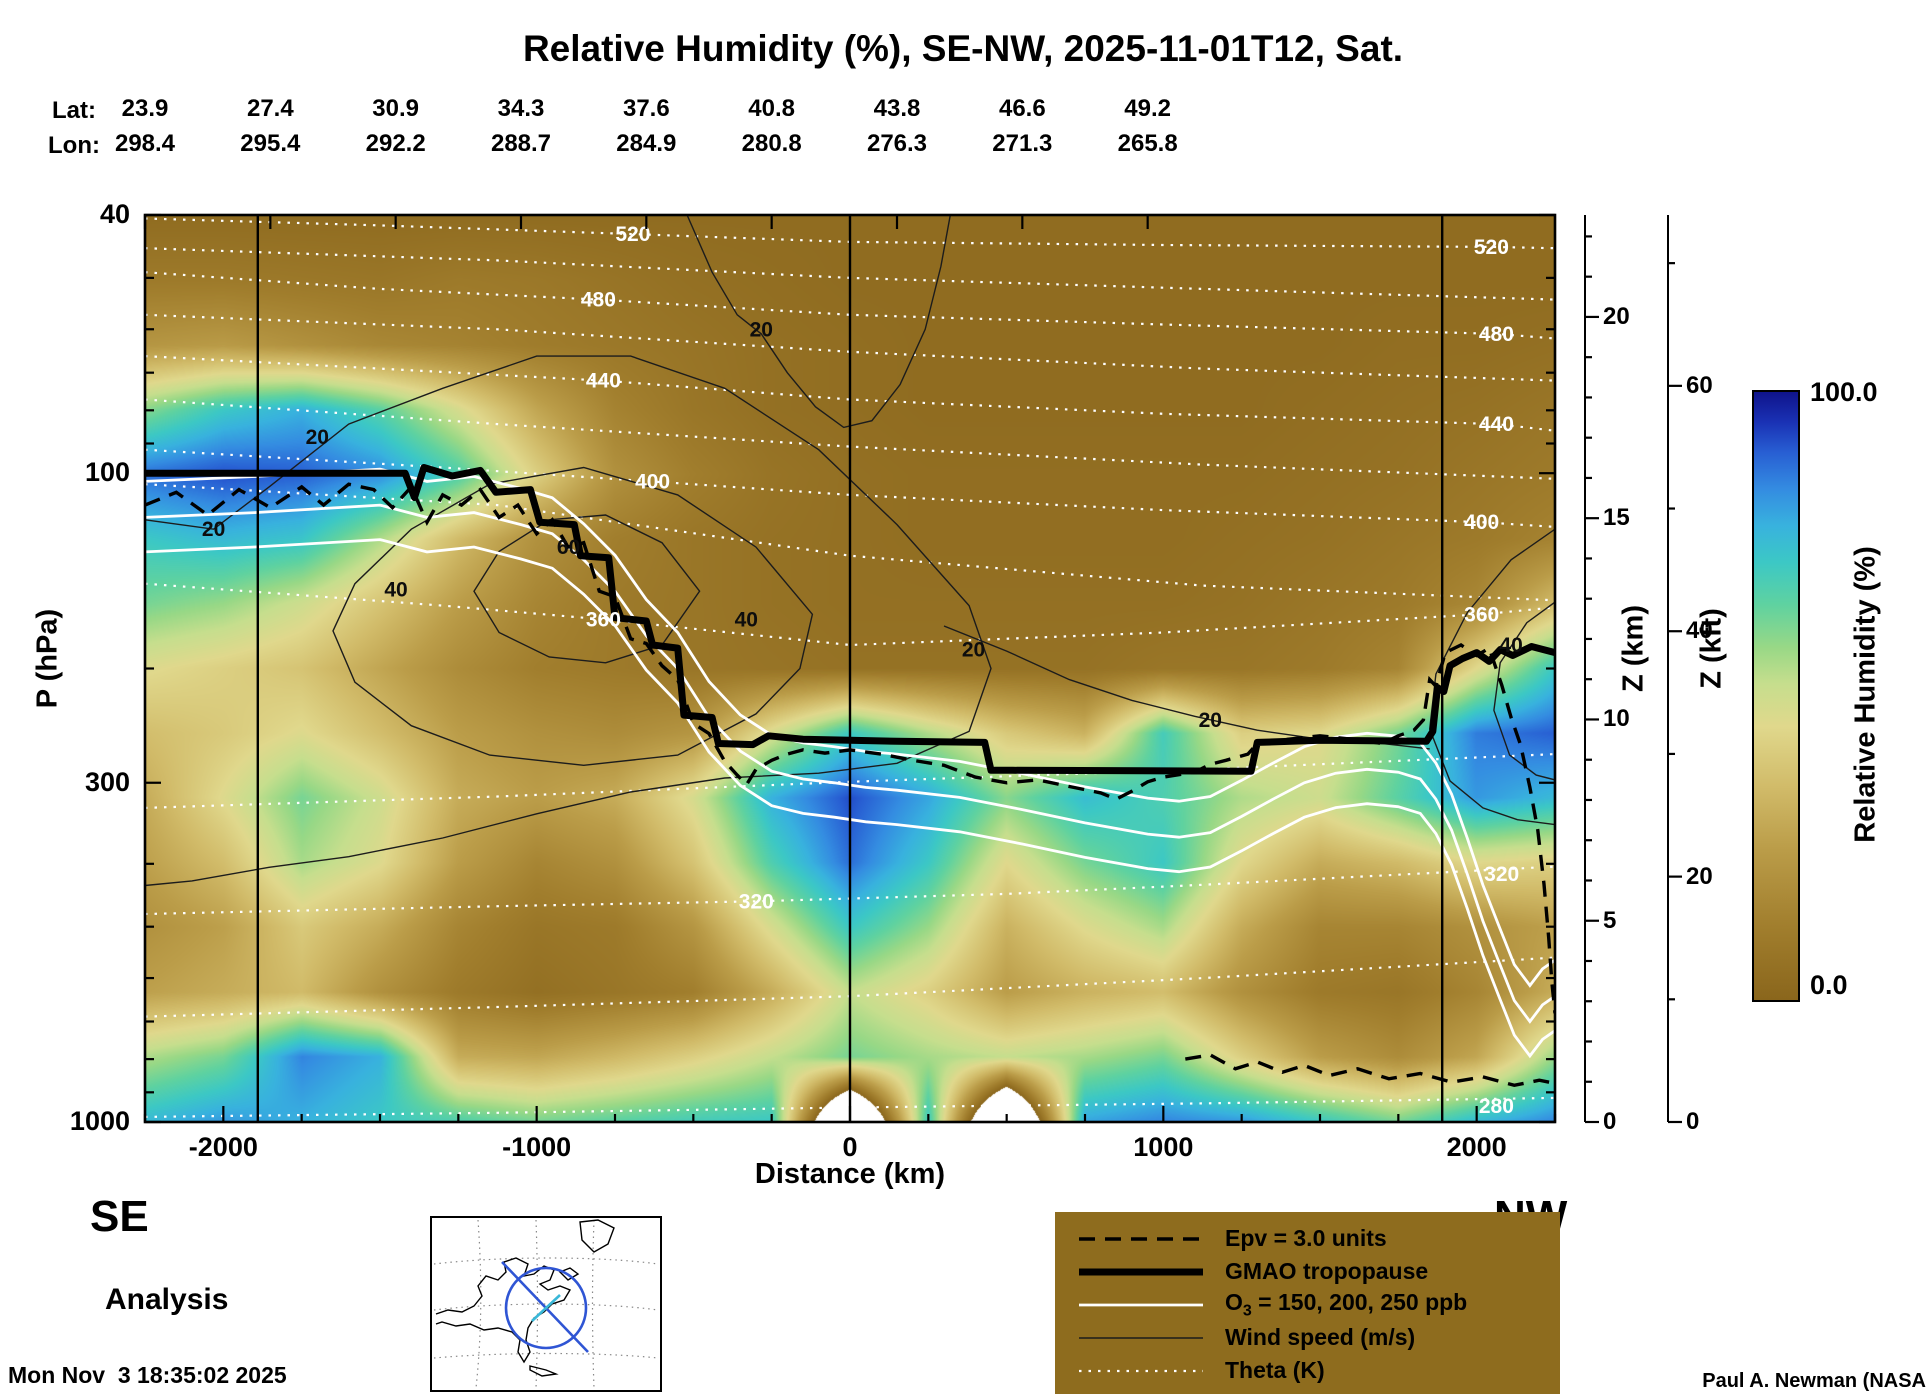 This screenshot has height=1394, width=1926. I want to click on theta-line-sample, so click(1141, 1370).